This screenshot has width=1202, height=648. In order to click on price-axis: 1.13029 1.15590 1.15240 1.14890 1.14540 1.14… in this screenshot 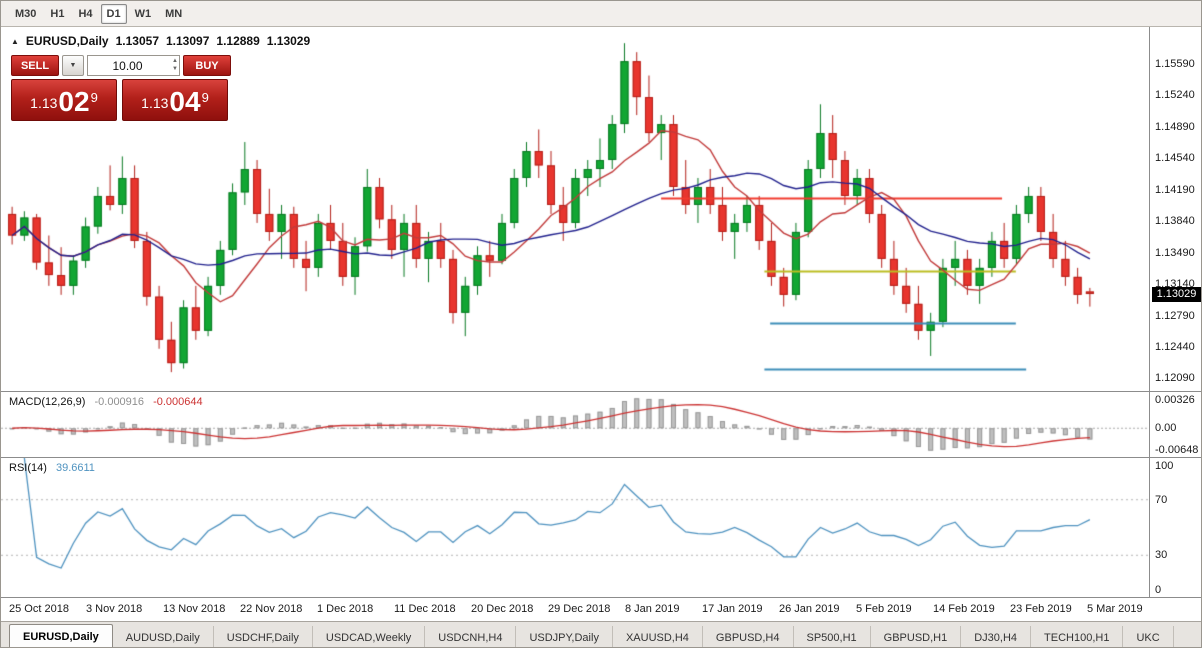, I will do `click(1175, 312)`.